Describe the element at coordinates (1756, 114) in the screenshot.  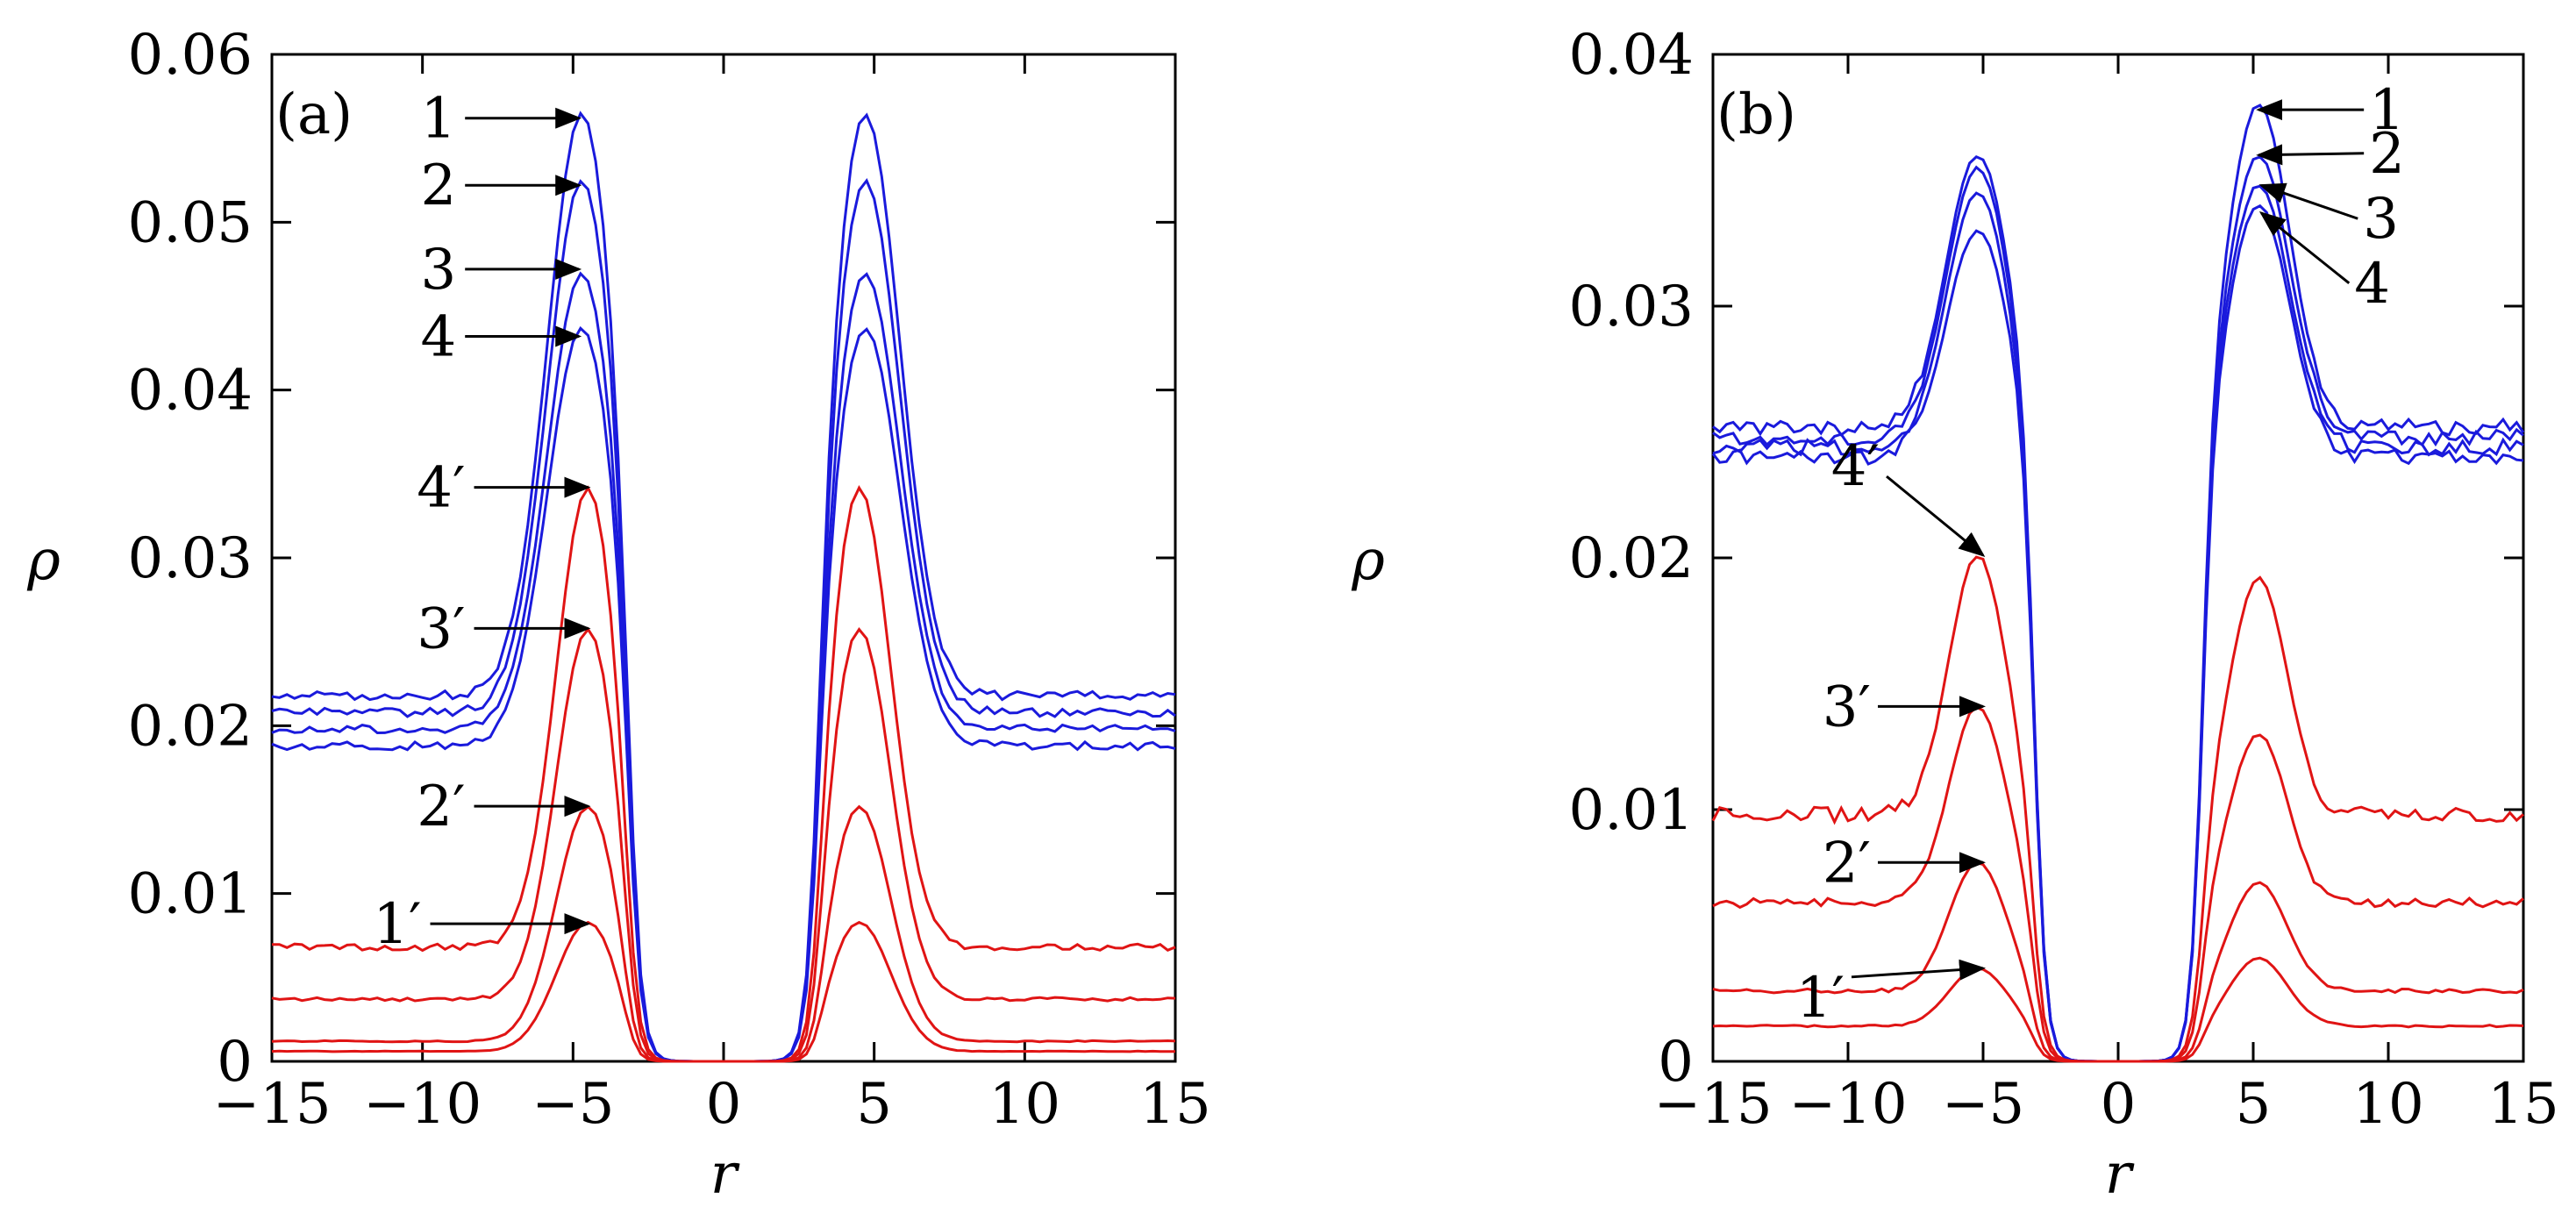
I see `panel-label: (b)` at that location.